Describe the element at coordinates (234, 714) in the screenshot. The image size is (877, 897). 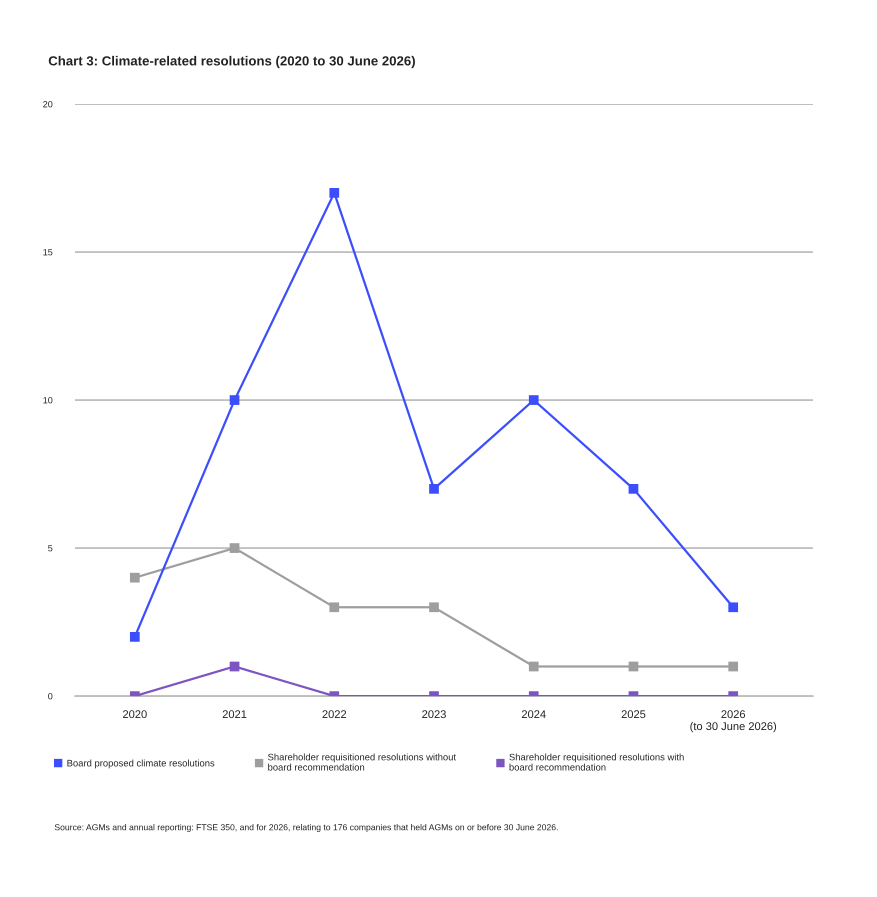
I see `x-tick-label: 2021` at that location.